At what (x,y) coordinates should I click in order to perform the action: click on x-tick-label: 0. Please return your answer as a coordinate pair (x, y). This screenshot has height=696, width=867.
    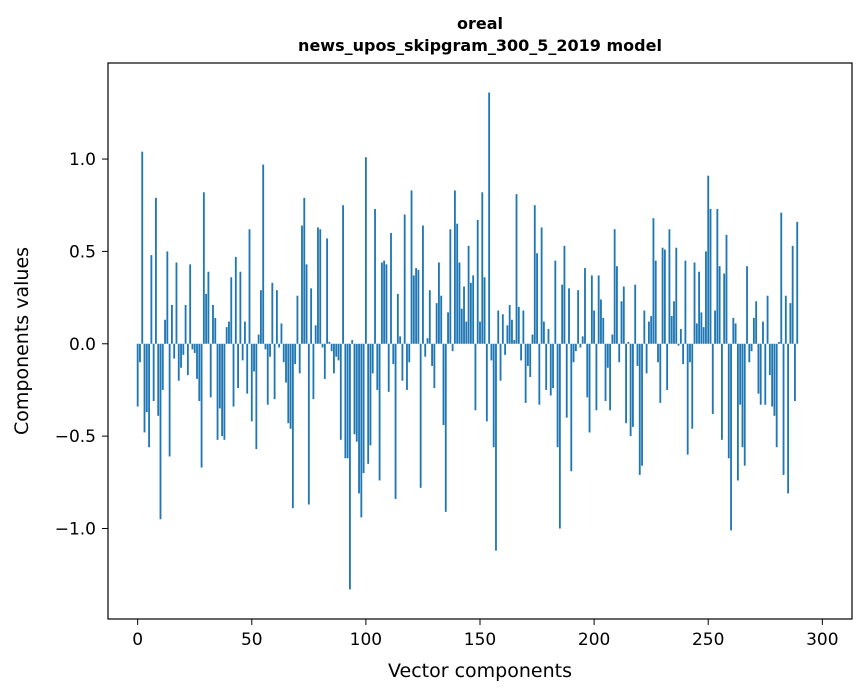
    Looking at the image, I should click on (137, 640).